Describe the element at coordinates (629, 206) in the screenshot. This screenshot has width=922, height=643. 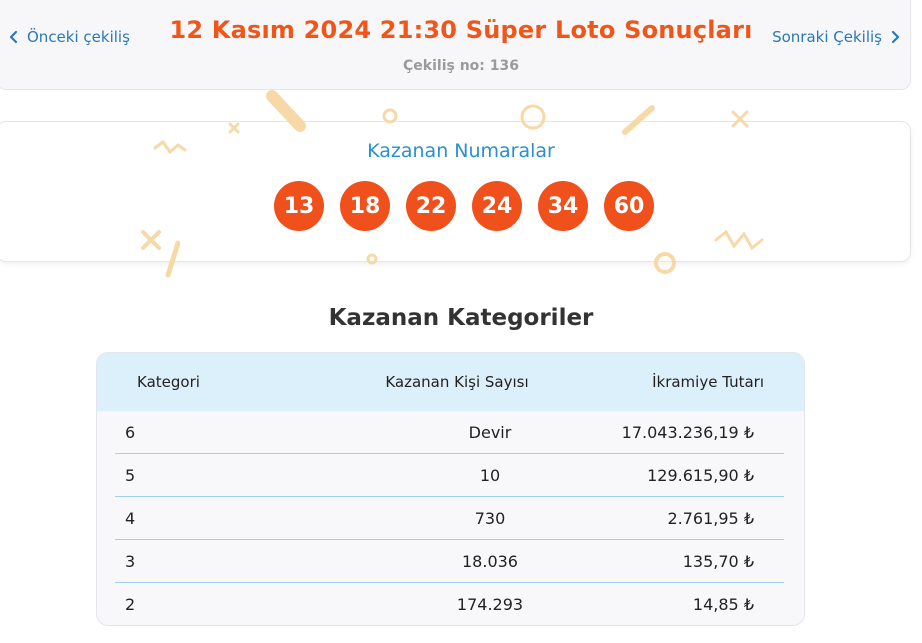
I see `number-ball: 60` at that location.